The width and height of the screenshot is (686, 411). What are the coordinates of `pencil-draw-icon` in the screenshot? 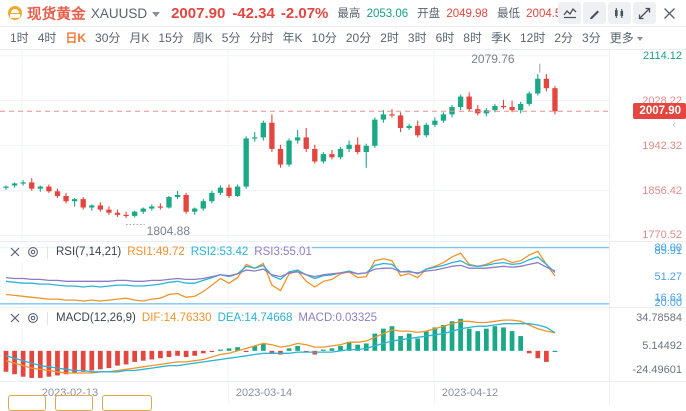 It's located at (594, 13).